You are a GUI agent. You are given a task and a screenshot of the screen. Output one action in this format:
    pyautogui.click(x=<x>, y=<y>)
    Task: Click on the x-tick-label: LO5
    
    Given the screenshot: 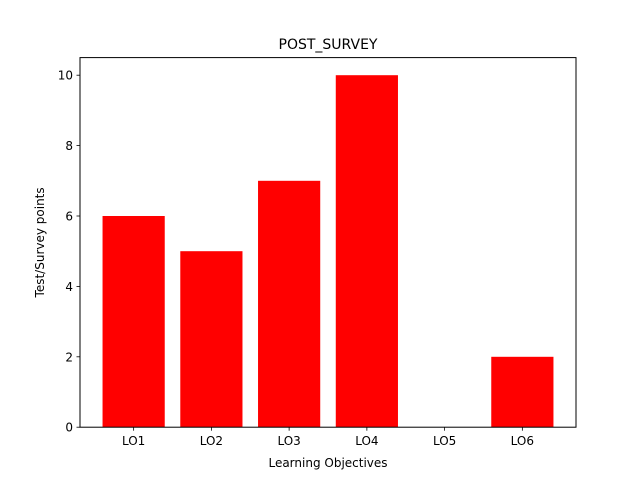 What is the action you would take?
    pyautogui.click(x=444, y=441)
    